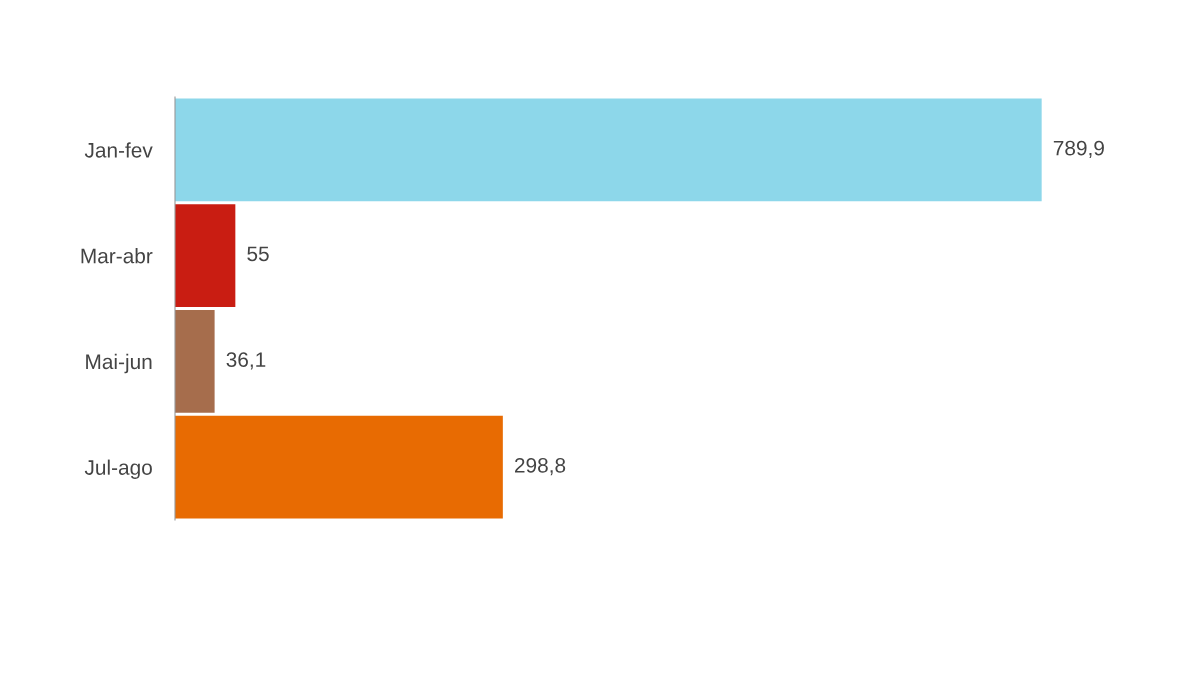  What do you see at coordinates (119, 363) in the screenshot?
I see `y-tick-label: Mai-jun` at bounding box center [119, 363].